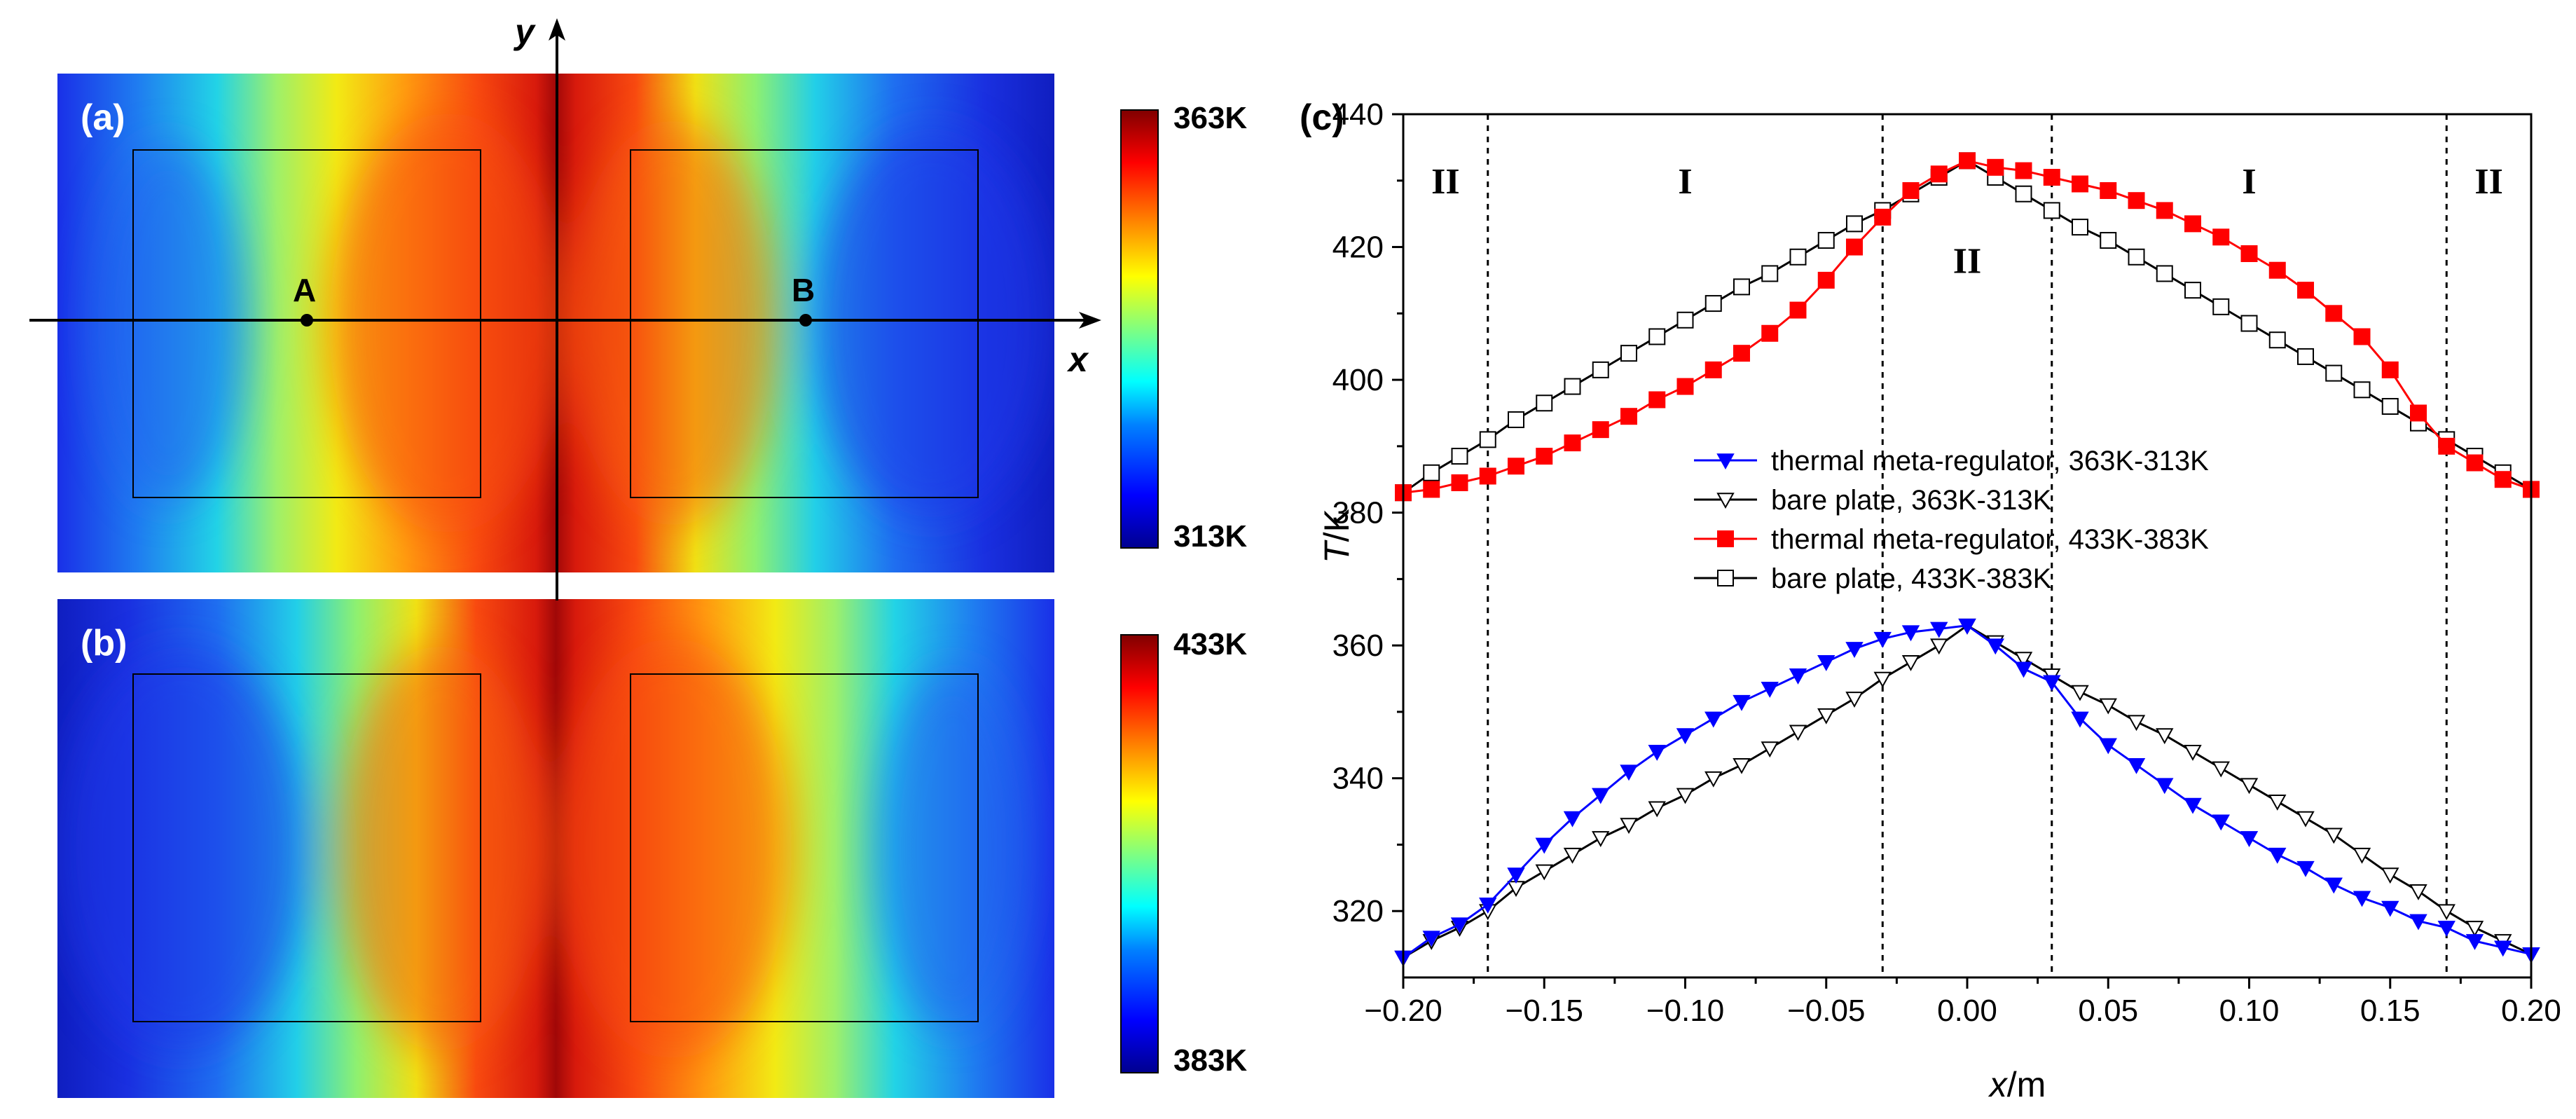 The height and width of the screenshot is (1119, 2576). Describe the element at coordinates (672, 323) in the screenshot. I see `panel-a-warm-bulge-right` at that location.